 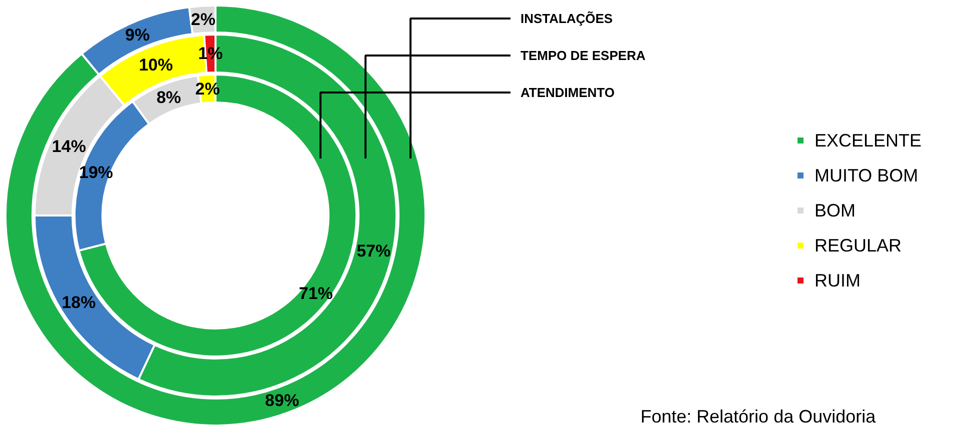 What do you see at coordinates (79, 302) in the screenshot?
I see `data-label: 18%` at bounding box center [79, 302].